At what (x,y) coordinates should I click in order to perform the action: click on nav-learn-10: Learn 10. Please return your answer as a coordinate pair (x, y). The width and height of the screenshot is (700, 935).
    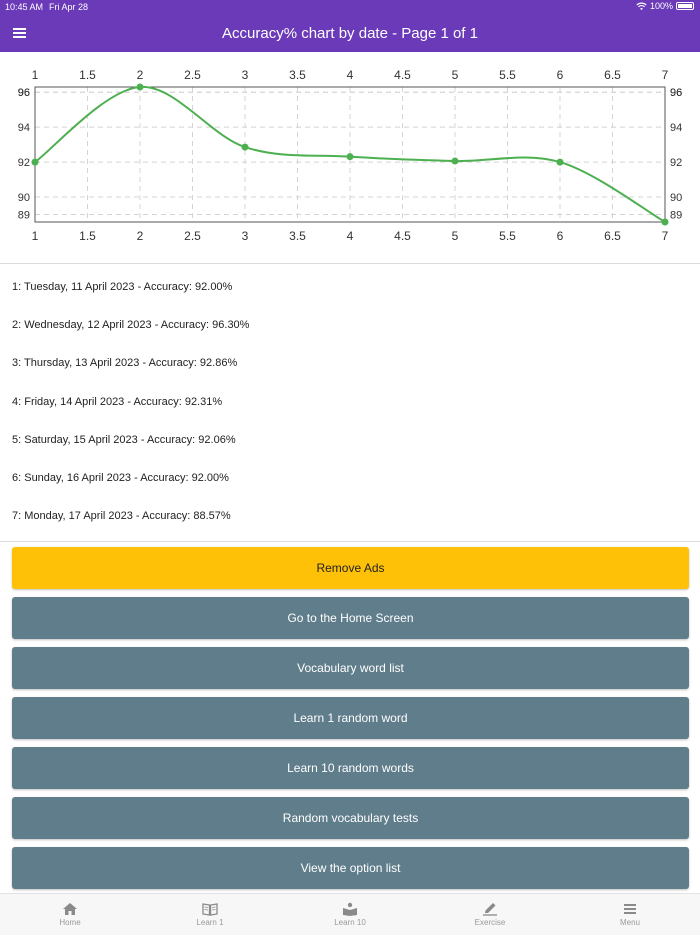
    Looking at the image, I should click on (350, 914).